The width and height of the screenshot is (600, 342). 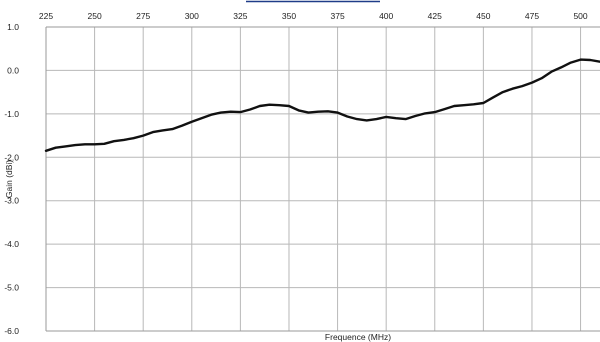 I want to click on y-tick-label: -5.0, so click(x=11, y=288).